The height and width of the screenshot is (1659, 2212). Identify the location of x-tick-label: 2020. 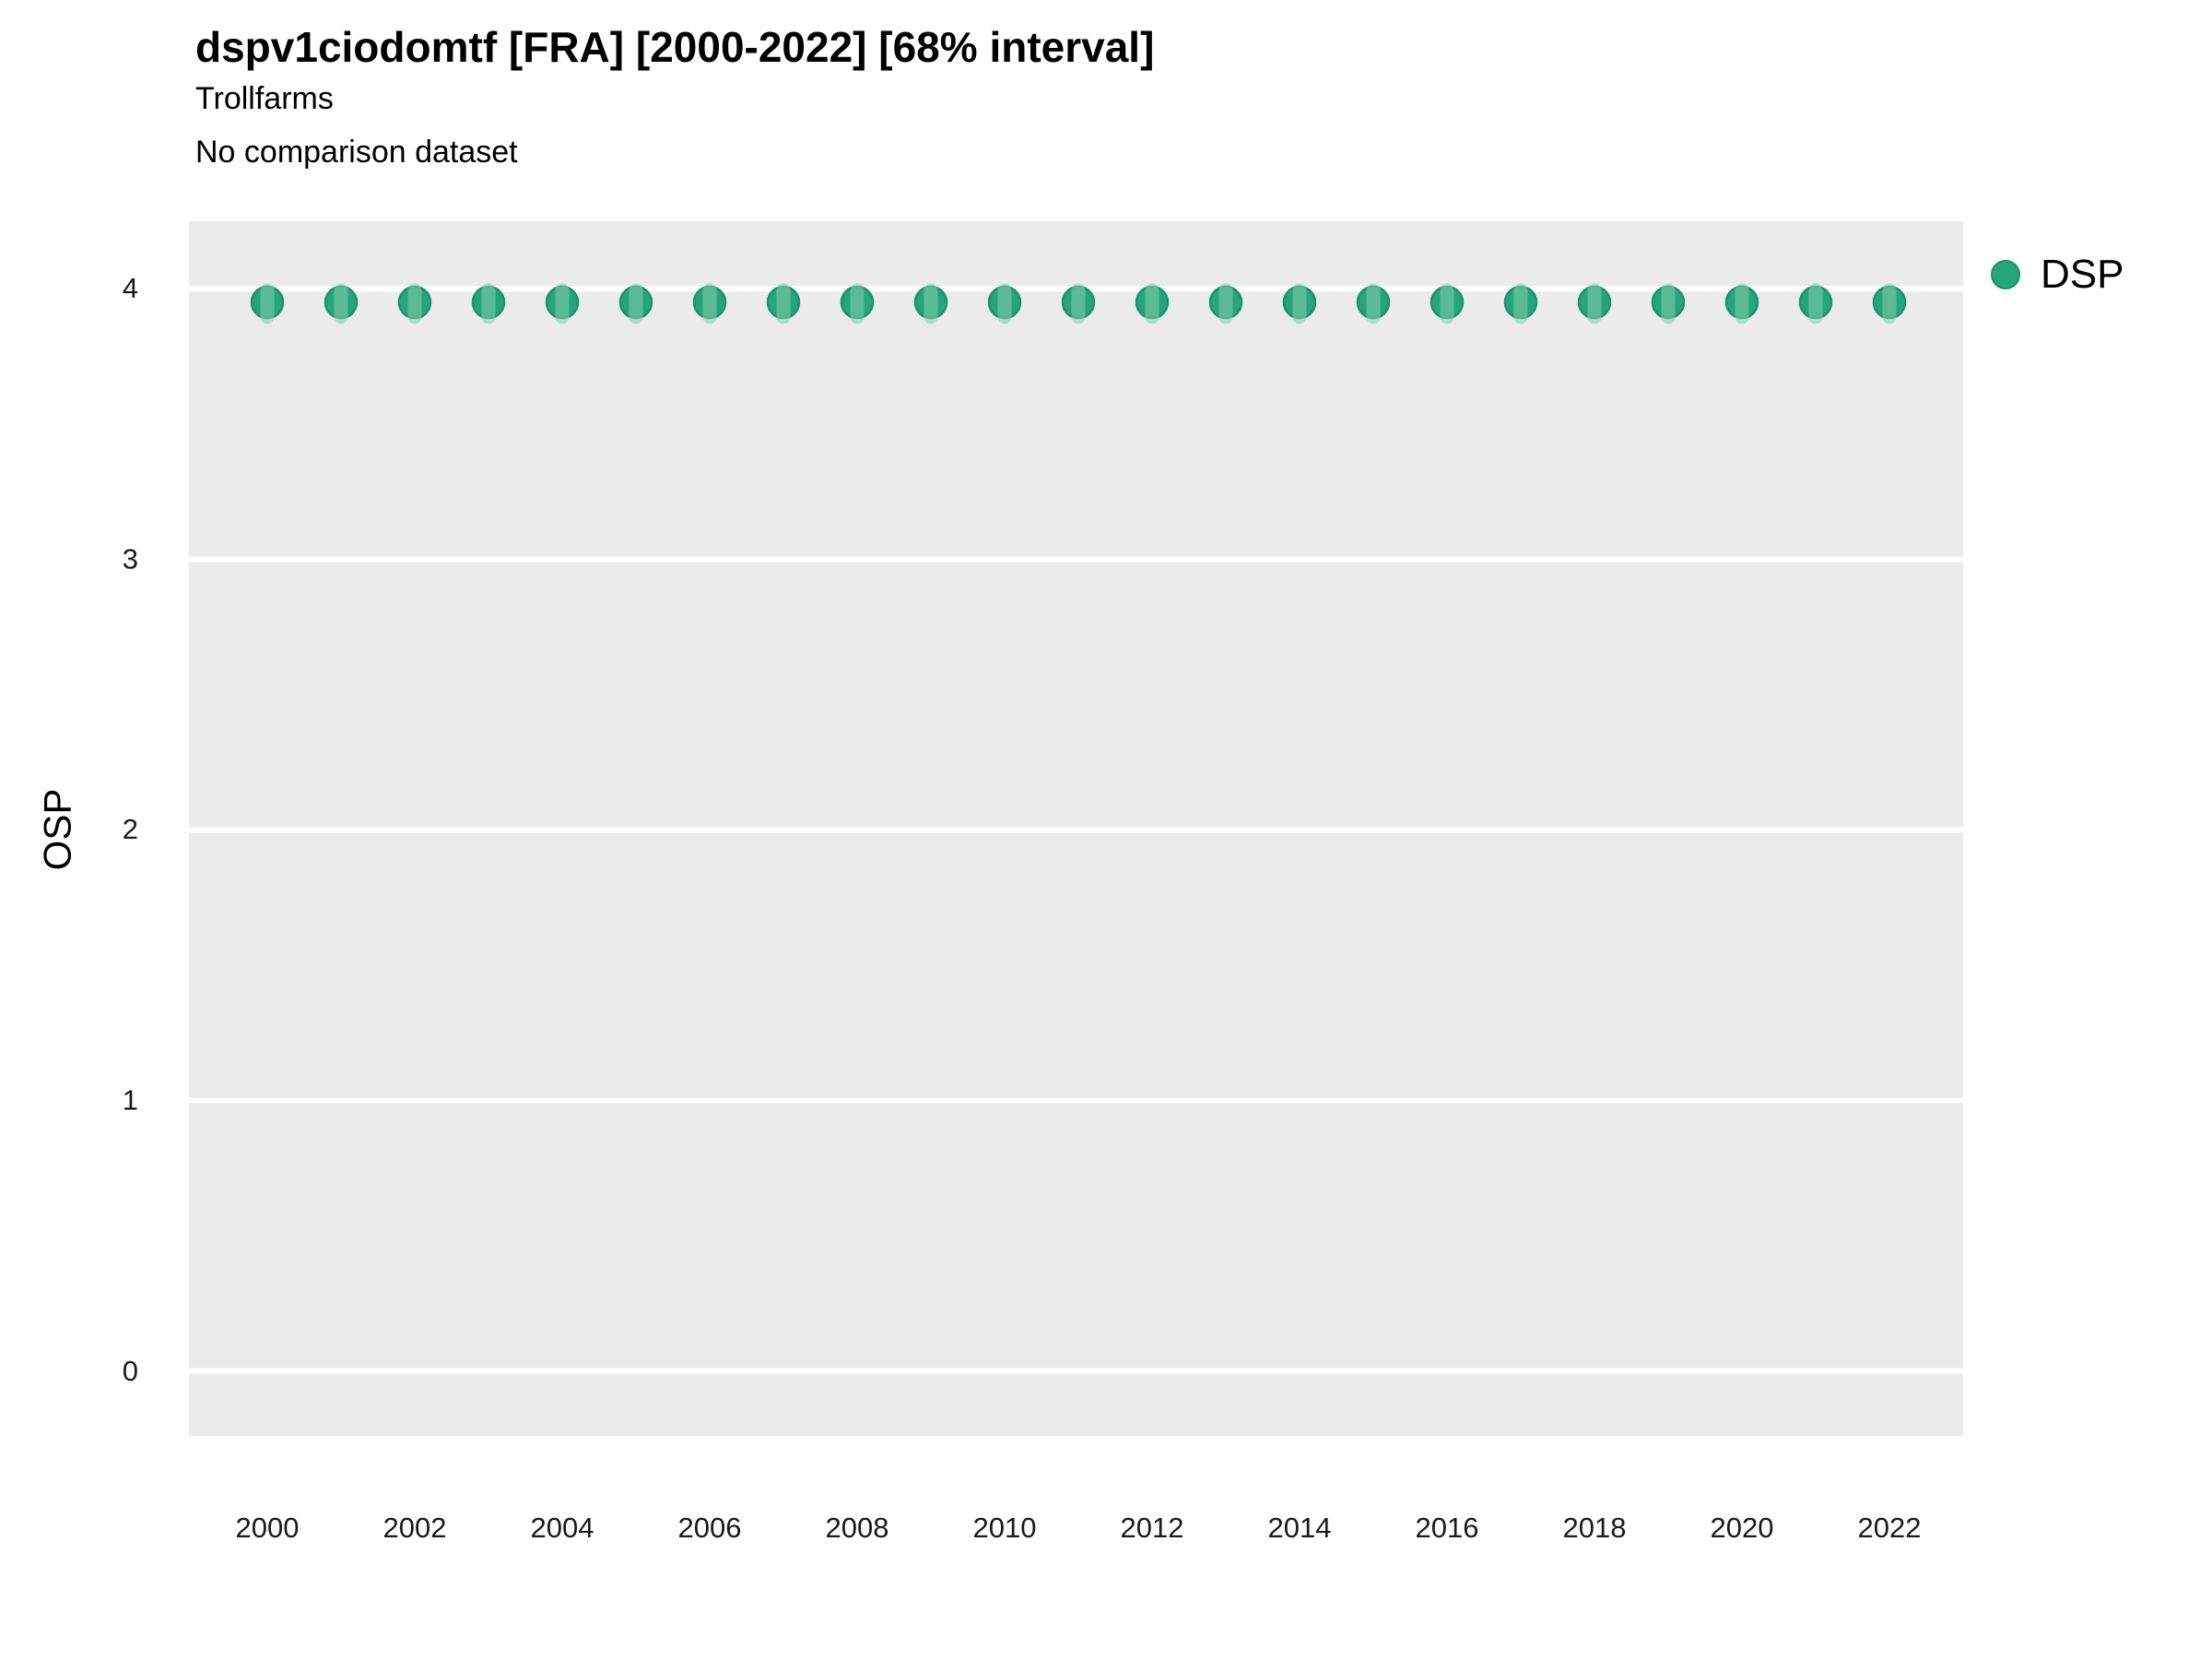
(1742, 1528).